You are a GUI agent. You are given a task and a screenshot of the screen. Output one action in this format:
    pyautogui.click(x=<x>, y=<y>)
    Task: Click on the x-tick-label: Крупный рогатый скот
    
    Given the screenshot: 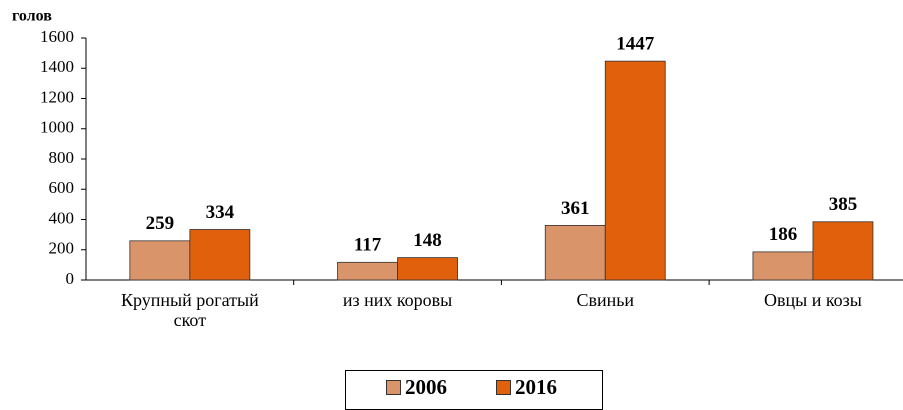 What is the action you would take?
    pyautogui.click(x=189, y=310)
    